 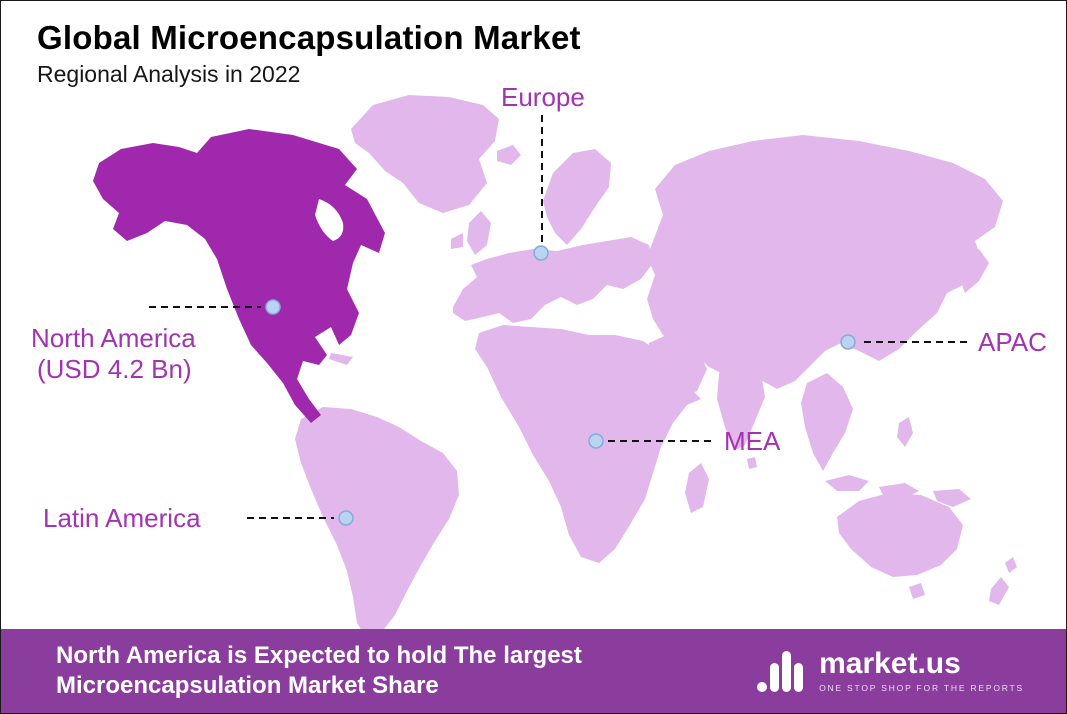 I want to click on iceland-region, so click(x=509, y=155).